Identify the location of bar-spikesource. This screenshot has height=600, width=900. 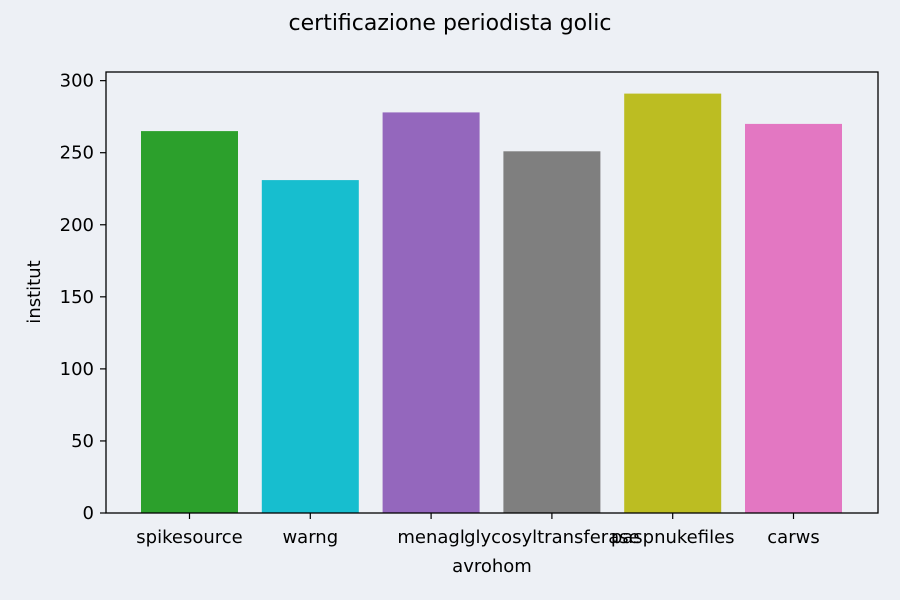
(189, 322).